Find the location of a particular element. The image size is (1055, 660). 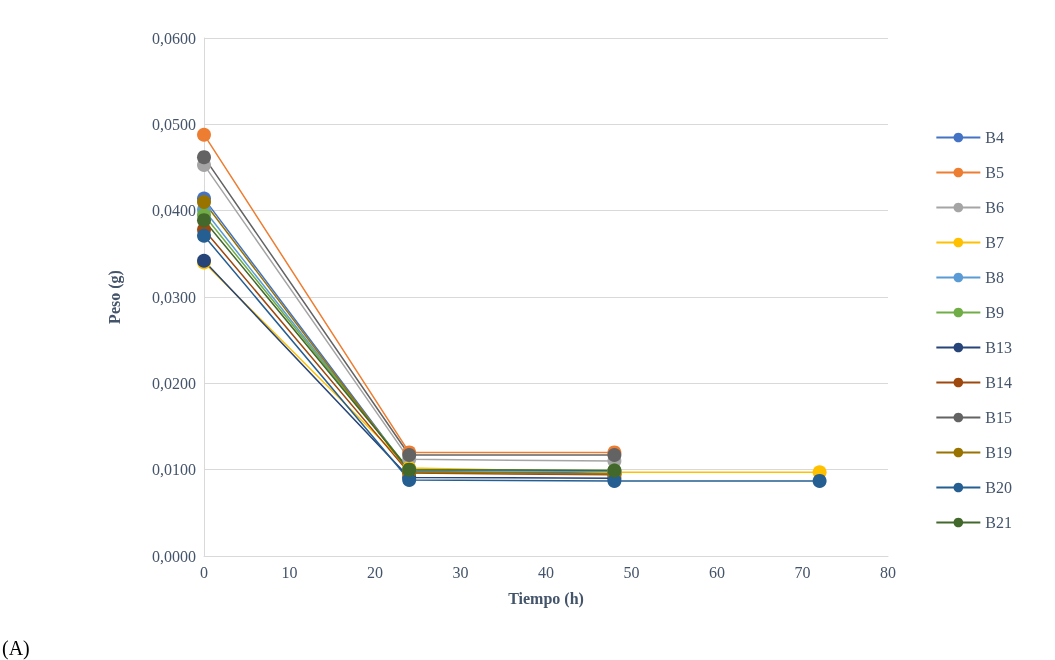

x-tick-label: 80 is located at coordinates (888, 572).